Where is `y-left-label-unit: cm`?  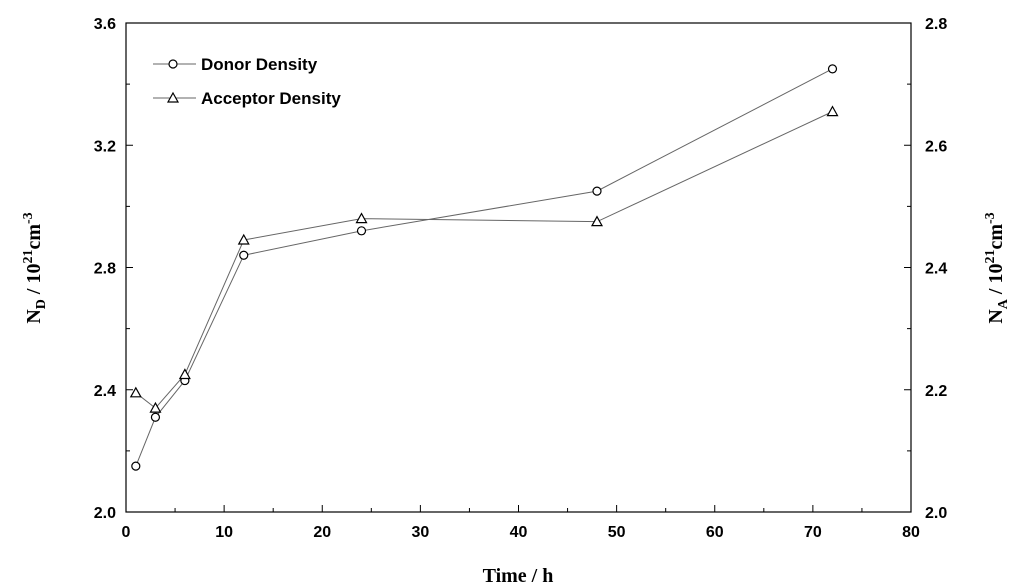
y-left-label-unit: cm is located at coordinates (34, 237).